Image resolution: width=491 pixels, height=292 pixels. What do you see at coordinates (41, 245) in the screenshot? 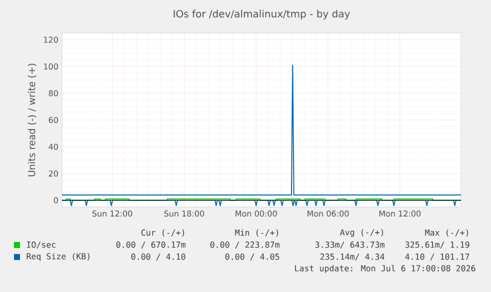
I see `legend-label: IO/sec` at bounding box center [41, 245].